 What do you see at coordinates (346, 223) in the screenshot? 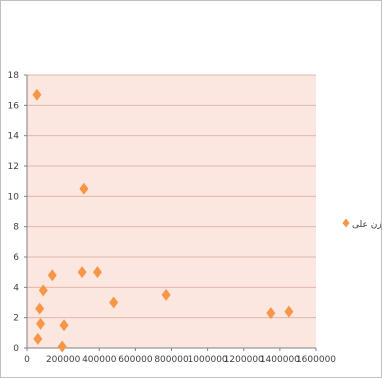
I see `legend-marker-diamond` at bounding box center [346, 223].